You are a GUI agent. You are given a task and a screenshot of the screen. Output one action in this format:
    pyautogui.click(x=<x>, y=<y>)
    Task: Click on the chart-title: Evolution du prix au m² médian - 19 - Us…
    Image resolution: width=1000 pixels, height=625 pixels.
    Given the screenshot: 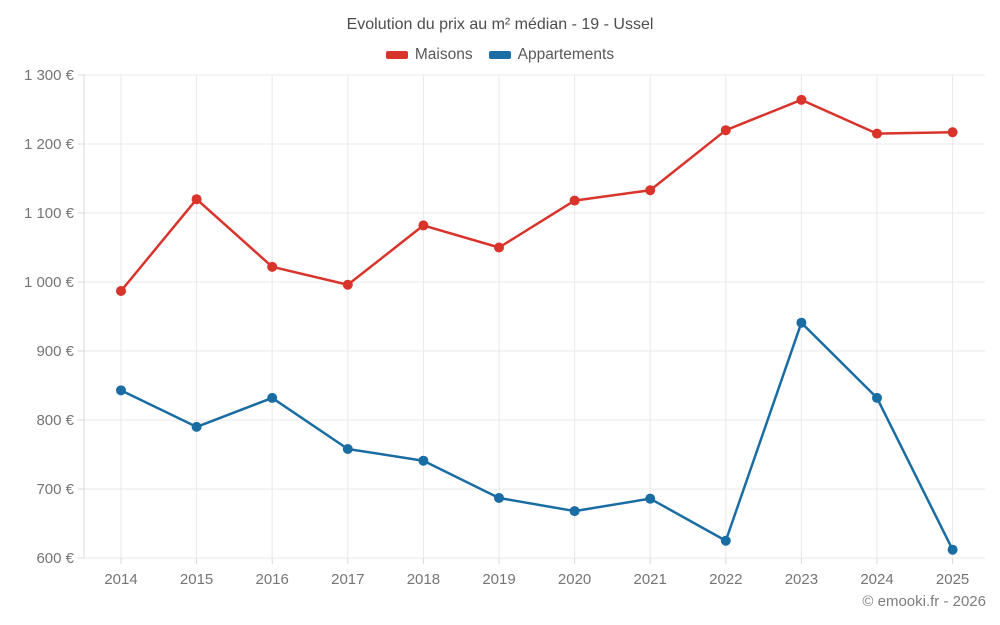 What is the action you would take?
    pyautogui.click(x=500, y=24)
    